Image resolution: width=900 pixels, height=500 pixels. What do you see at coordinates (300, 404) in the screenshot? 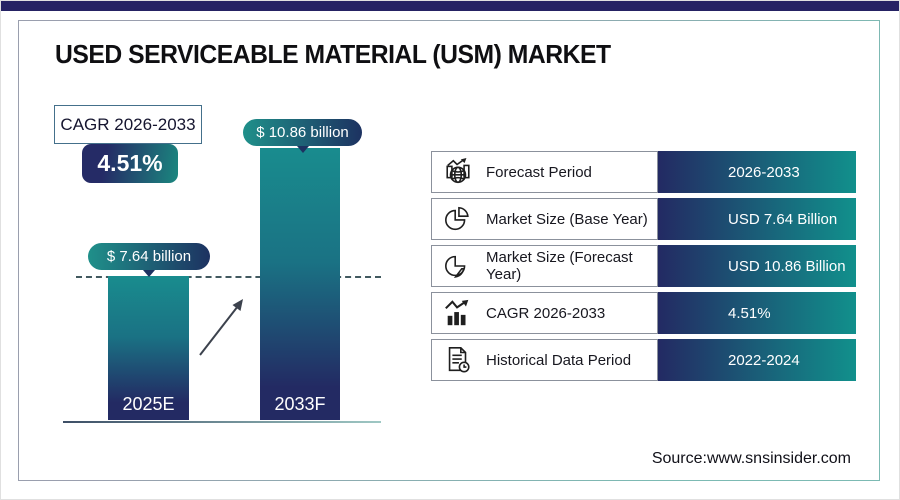
I see `bar-category-label: 2033F` at bounding box center [300, 404].